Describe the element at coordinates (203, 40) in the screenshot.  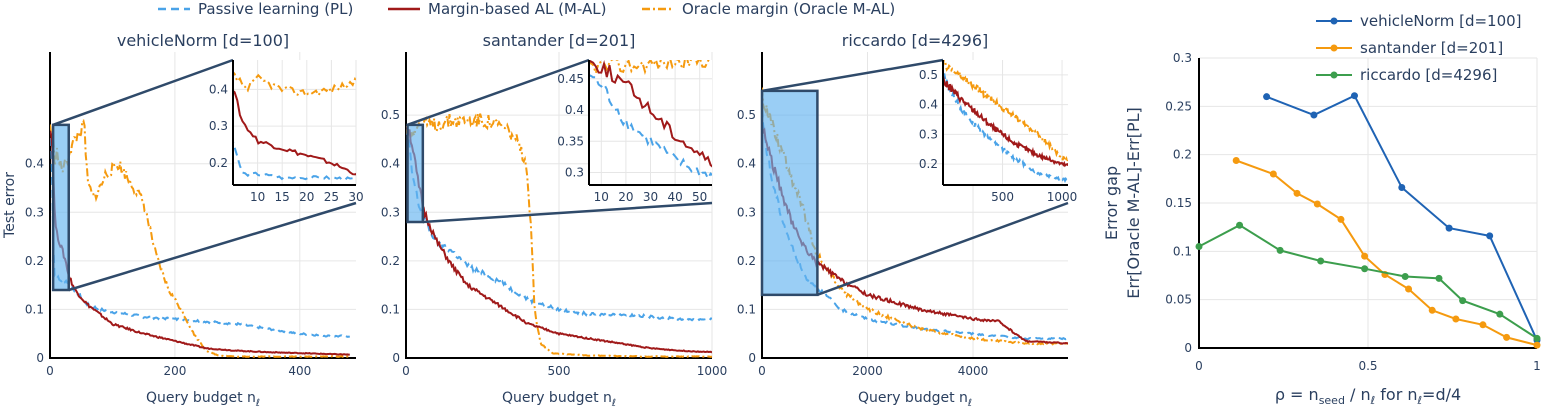
I see `panel-1-title: vehicleNorm [d=100]` at that location.